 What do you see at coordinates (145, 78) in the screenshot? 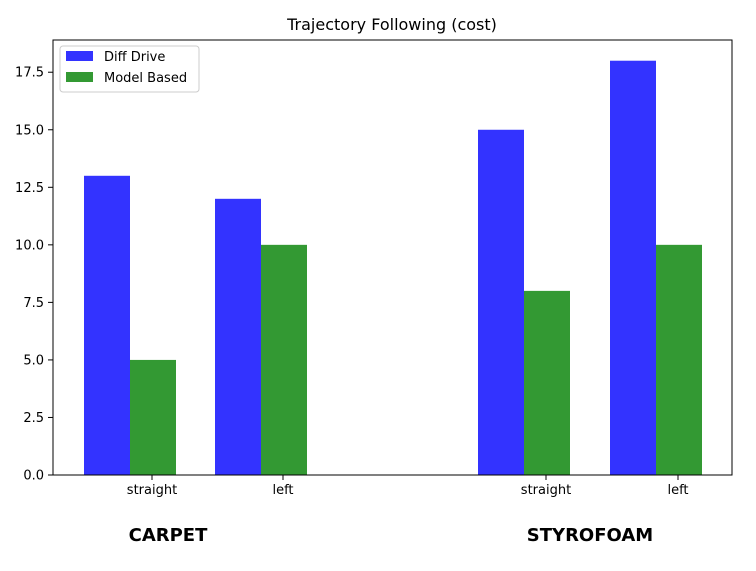
I see `legend-label-model-based: Model Based` at bounding box center [145, 78].